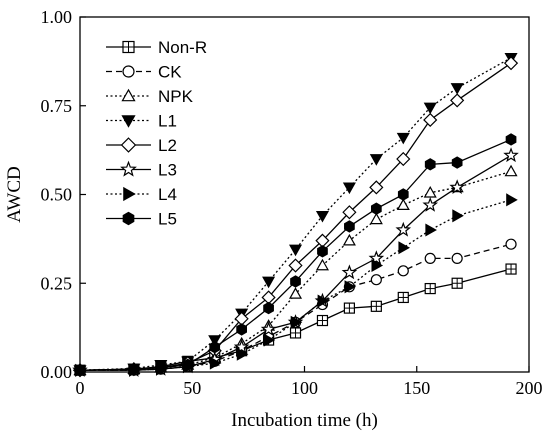 The height and width of the screenshot is (436, 550). Describe the element at coordinates (57, 283) in the screenshot. I see `y-tick-label: 0.25` at that location.